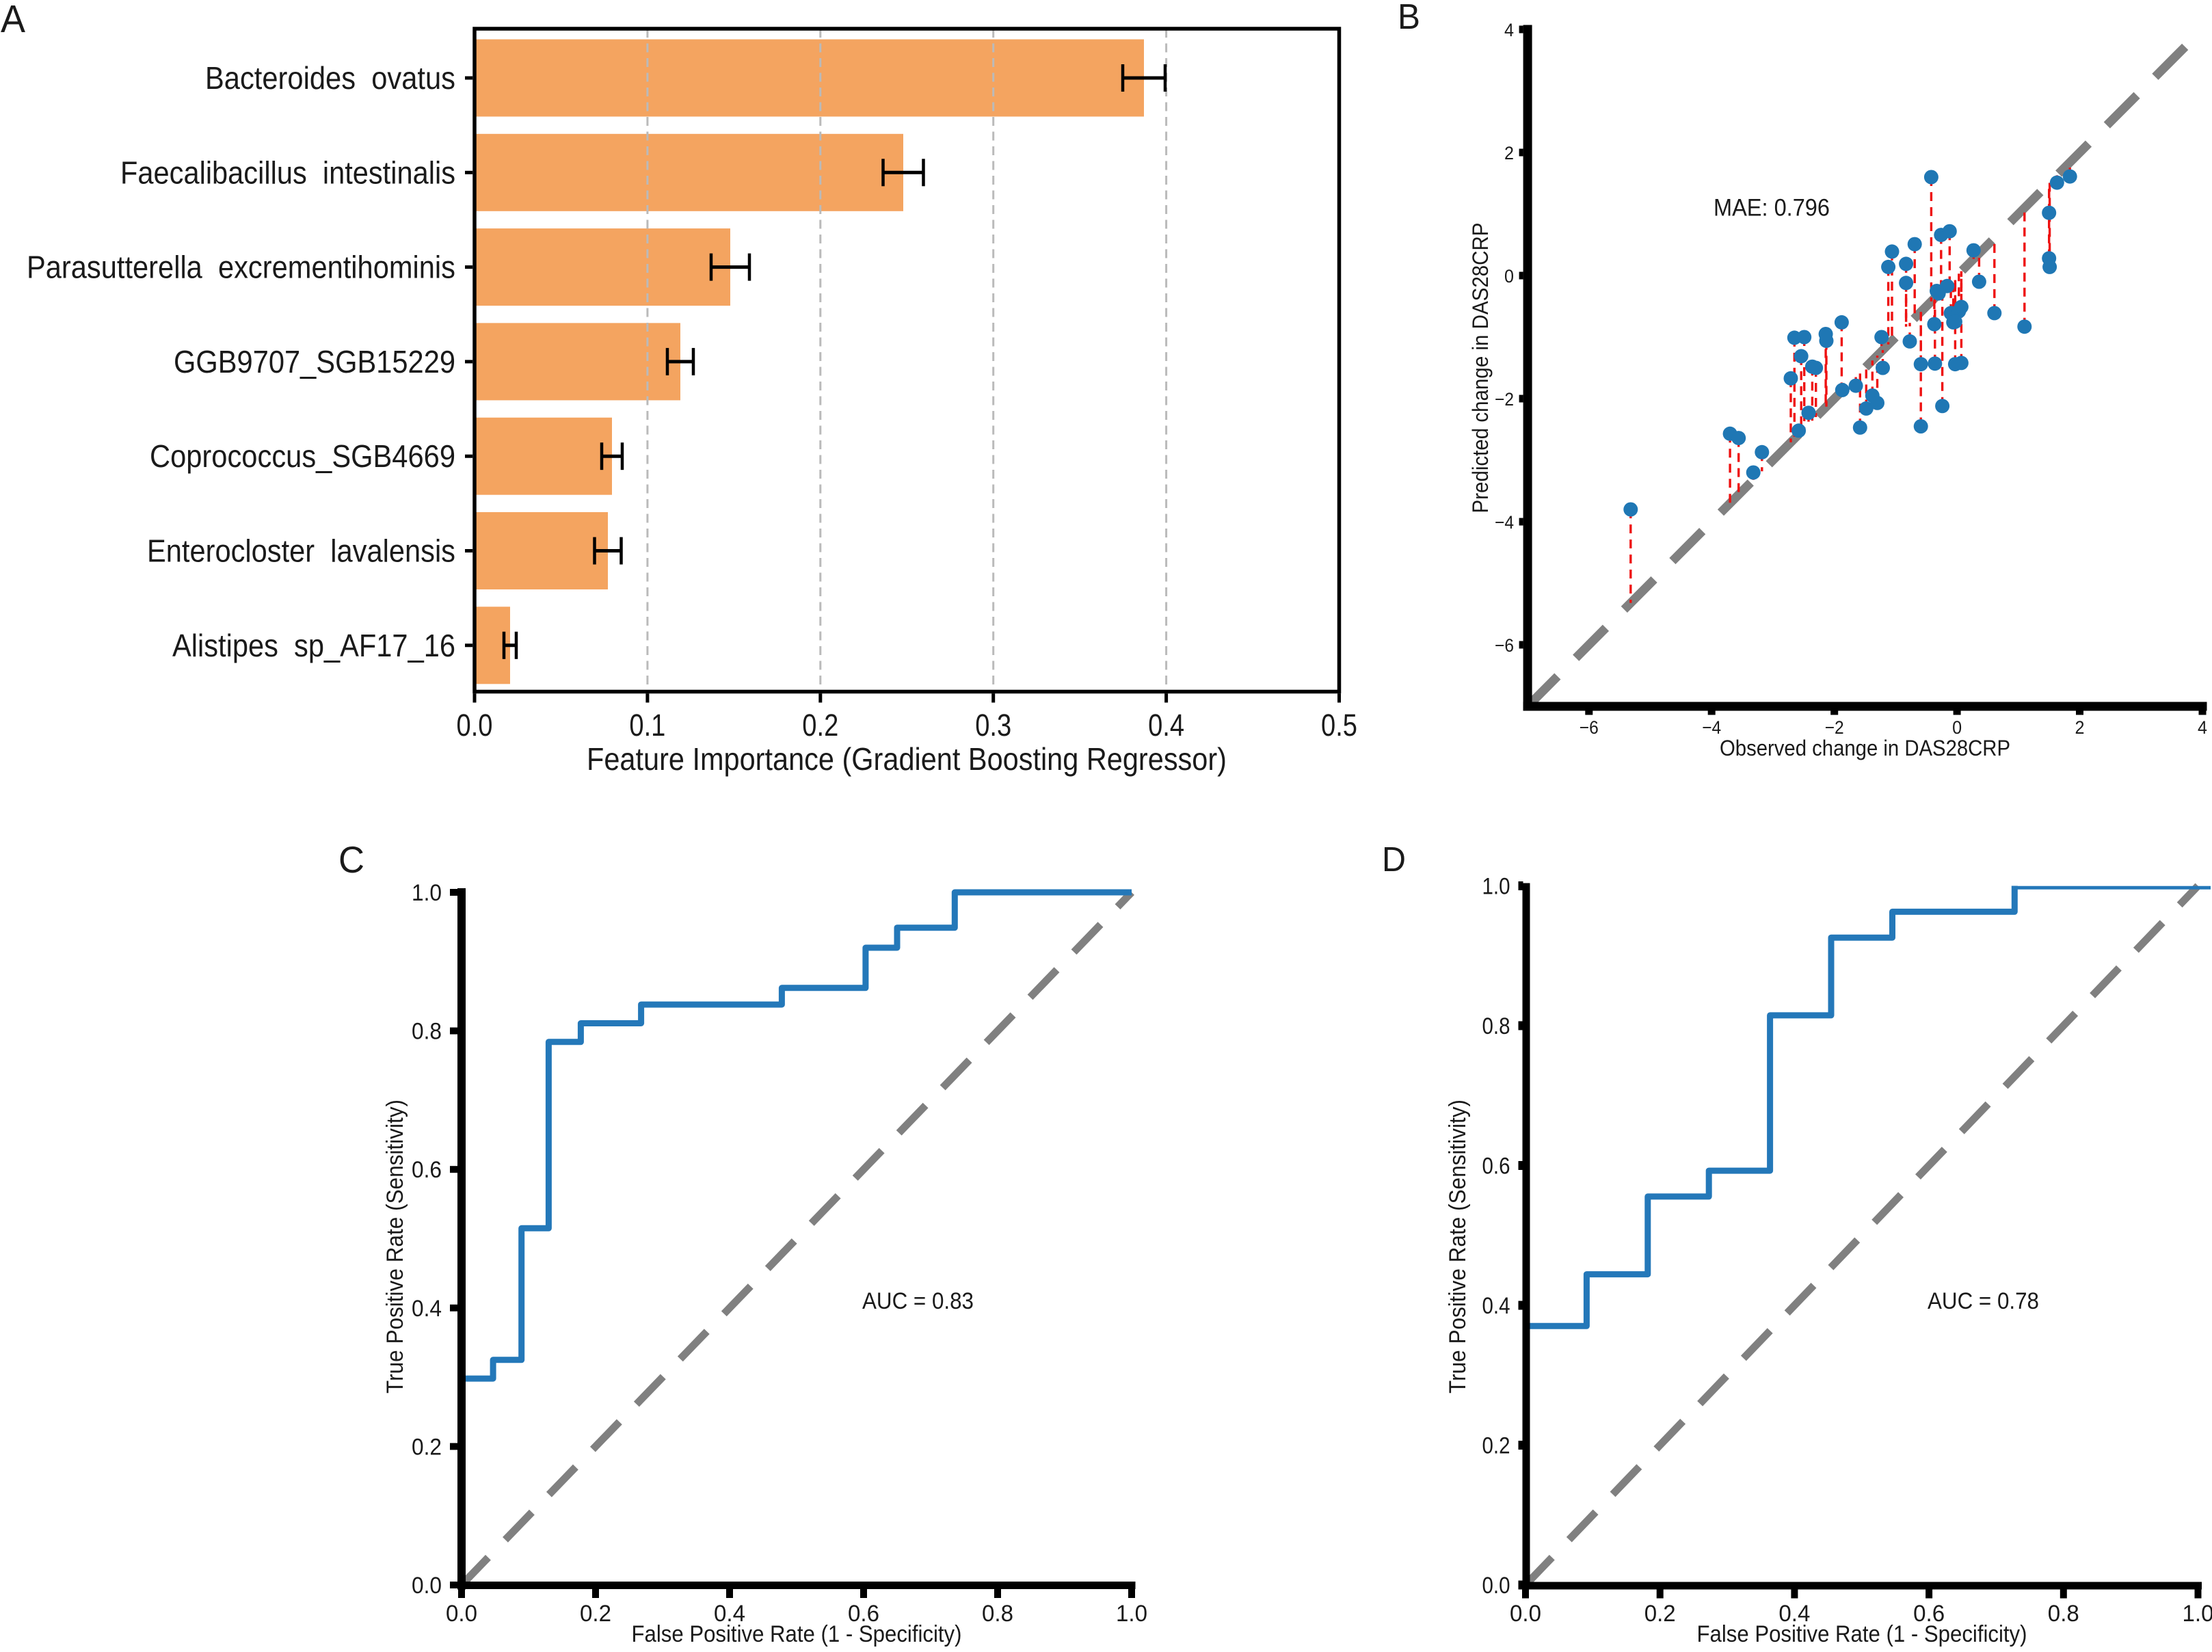 The image size is (2212, 1652). Describe the element at coordinates (330, 78) in the screenshot. I see `svg-text: Bacteroides ovatus` at that location.